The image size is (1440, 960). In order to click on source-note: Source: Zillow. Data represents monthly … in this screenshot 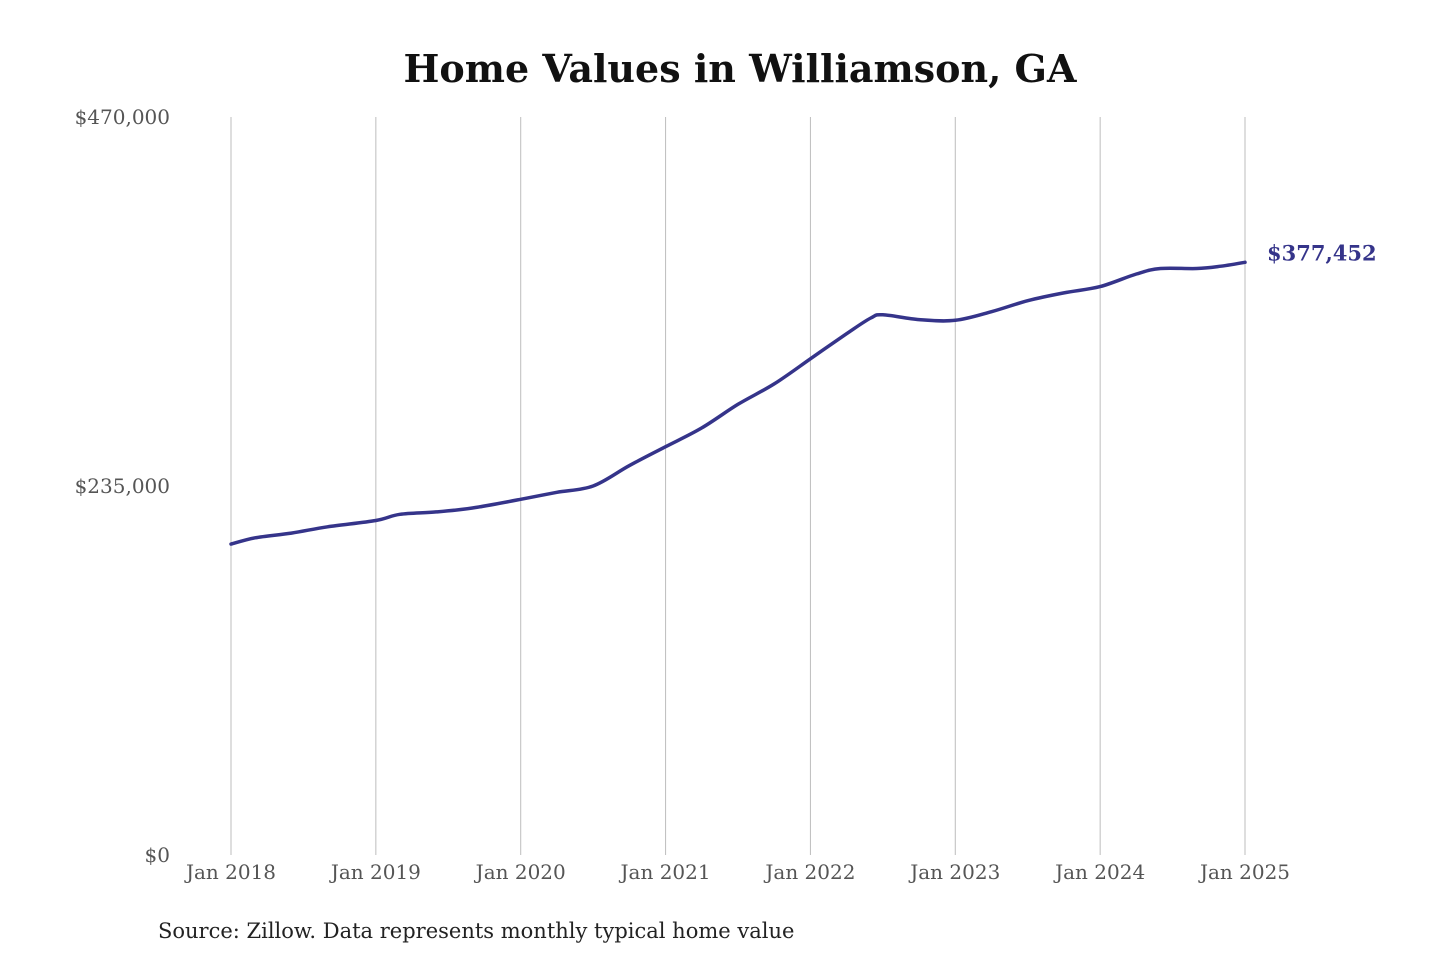, I will do `click(476, 931)`.